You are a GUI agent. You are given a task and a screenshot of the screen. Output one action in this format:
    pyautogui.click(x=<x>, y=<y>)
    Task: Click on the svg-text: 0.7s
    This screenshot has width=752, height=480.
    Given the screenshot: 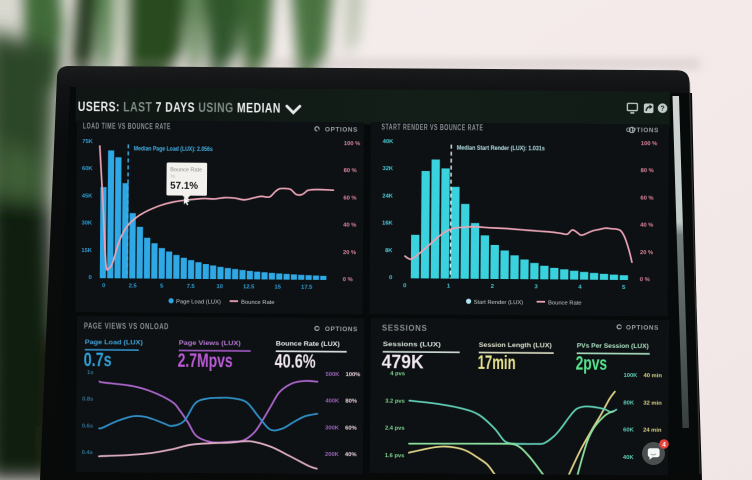 What is the action you would take?
    pyautogui.click(x=98, y=360)
    